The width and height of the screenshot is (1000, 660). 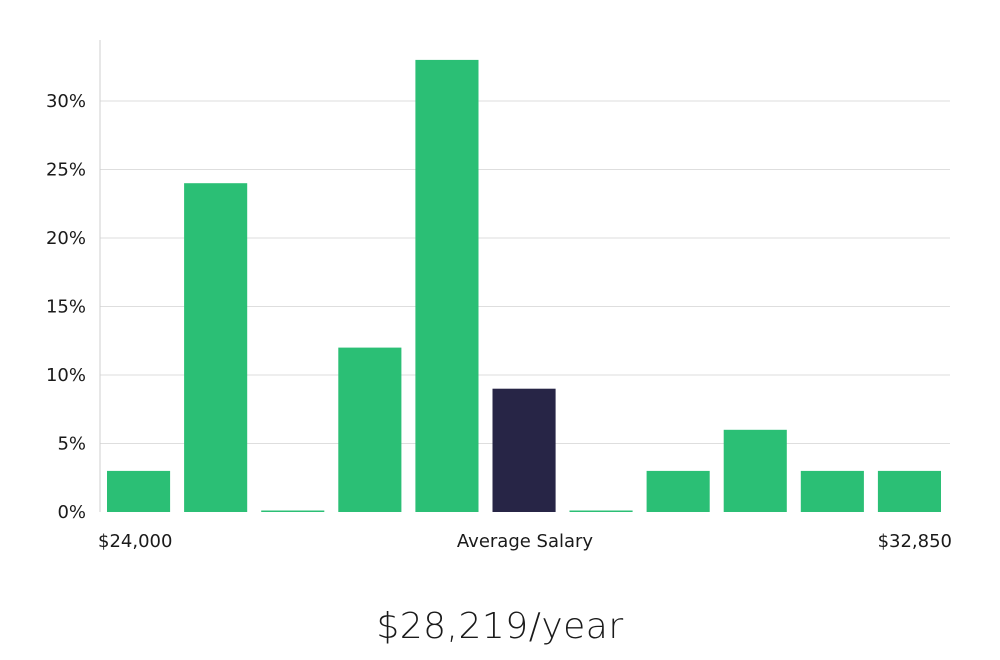 I want to click on y-axis-ticks: 0% 5% 10% 15% 20% 25% 30%, so click(x=66, y=307).